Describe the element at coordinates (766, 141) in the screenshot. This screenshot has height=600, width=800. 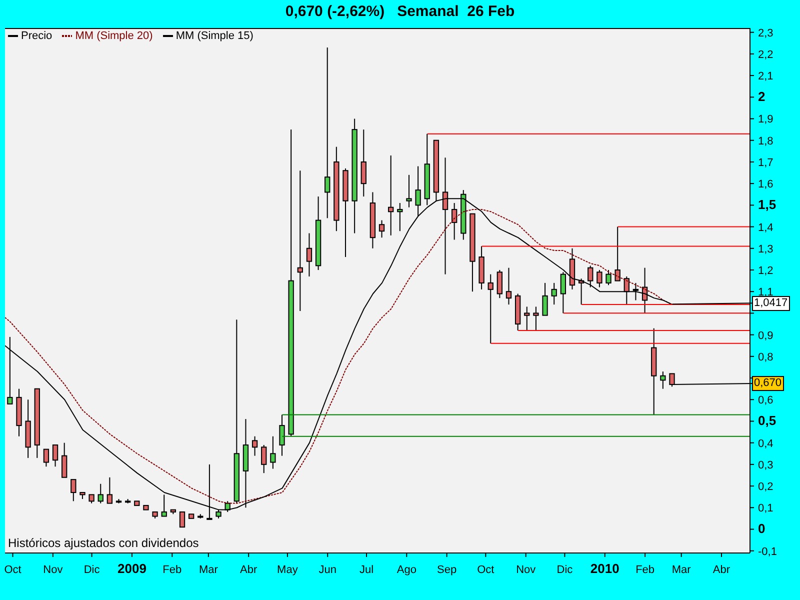
I see `y-tick-label: 1,8` at that location.